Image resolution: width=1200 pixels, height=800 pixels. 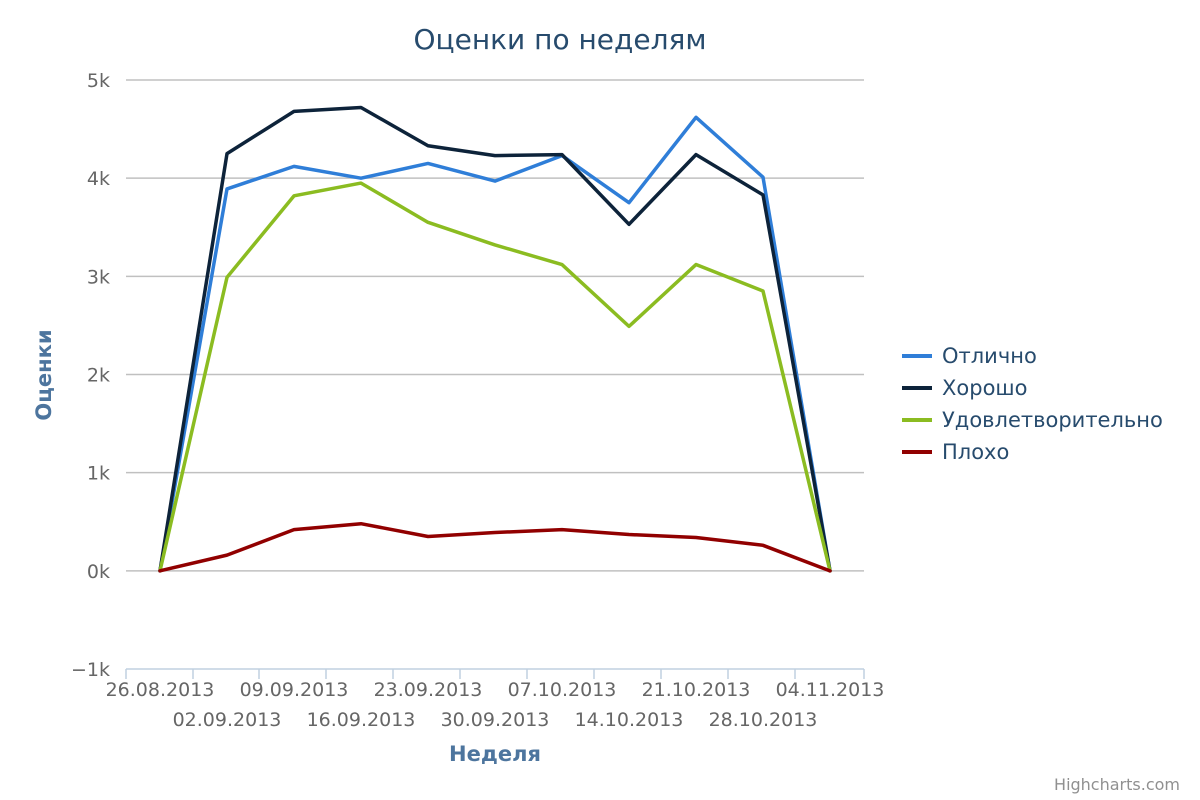 I want to click on y-tick-label: 4k, so click(x=98, y=179).